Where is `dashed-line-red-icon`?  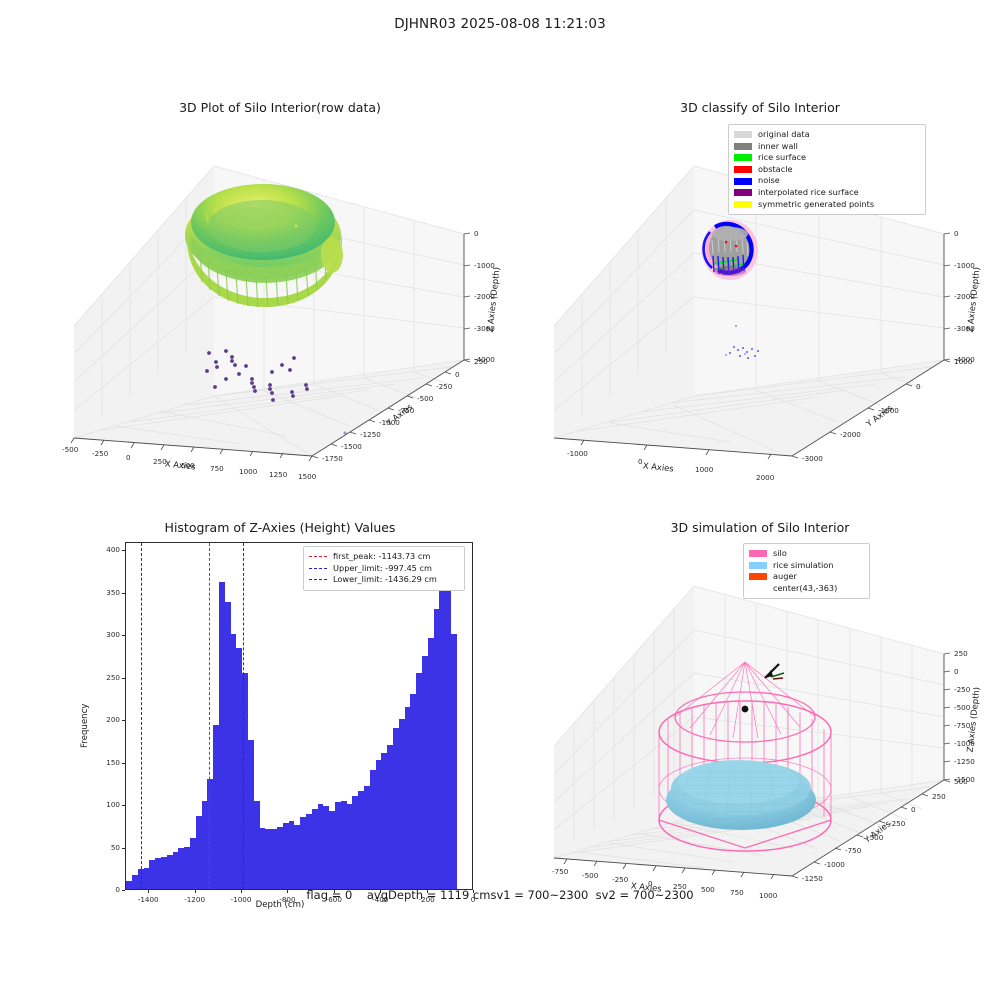
dashed-line-red-icon is located at coordinates (318, 557).